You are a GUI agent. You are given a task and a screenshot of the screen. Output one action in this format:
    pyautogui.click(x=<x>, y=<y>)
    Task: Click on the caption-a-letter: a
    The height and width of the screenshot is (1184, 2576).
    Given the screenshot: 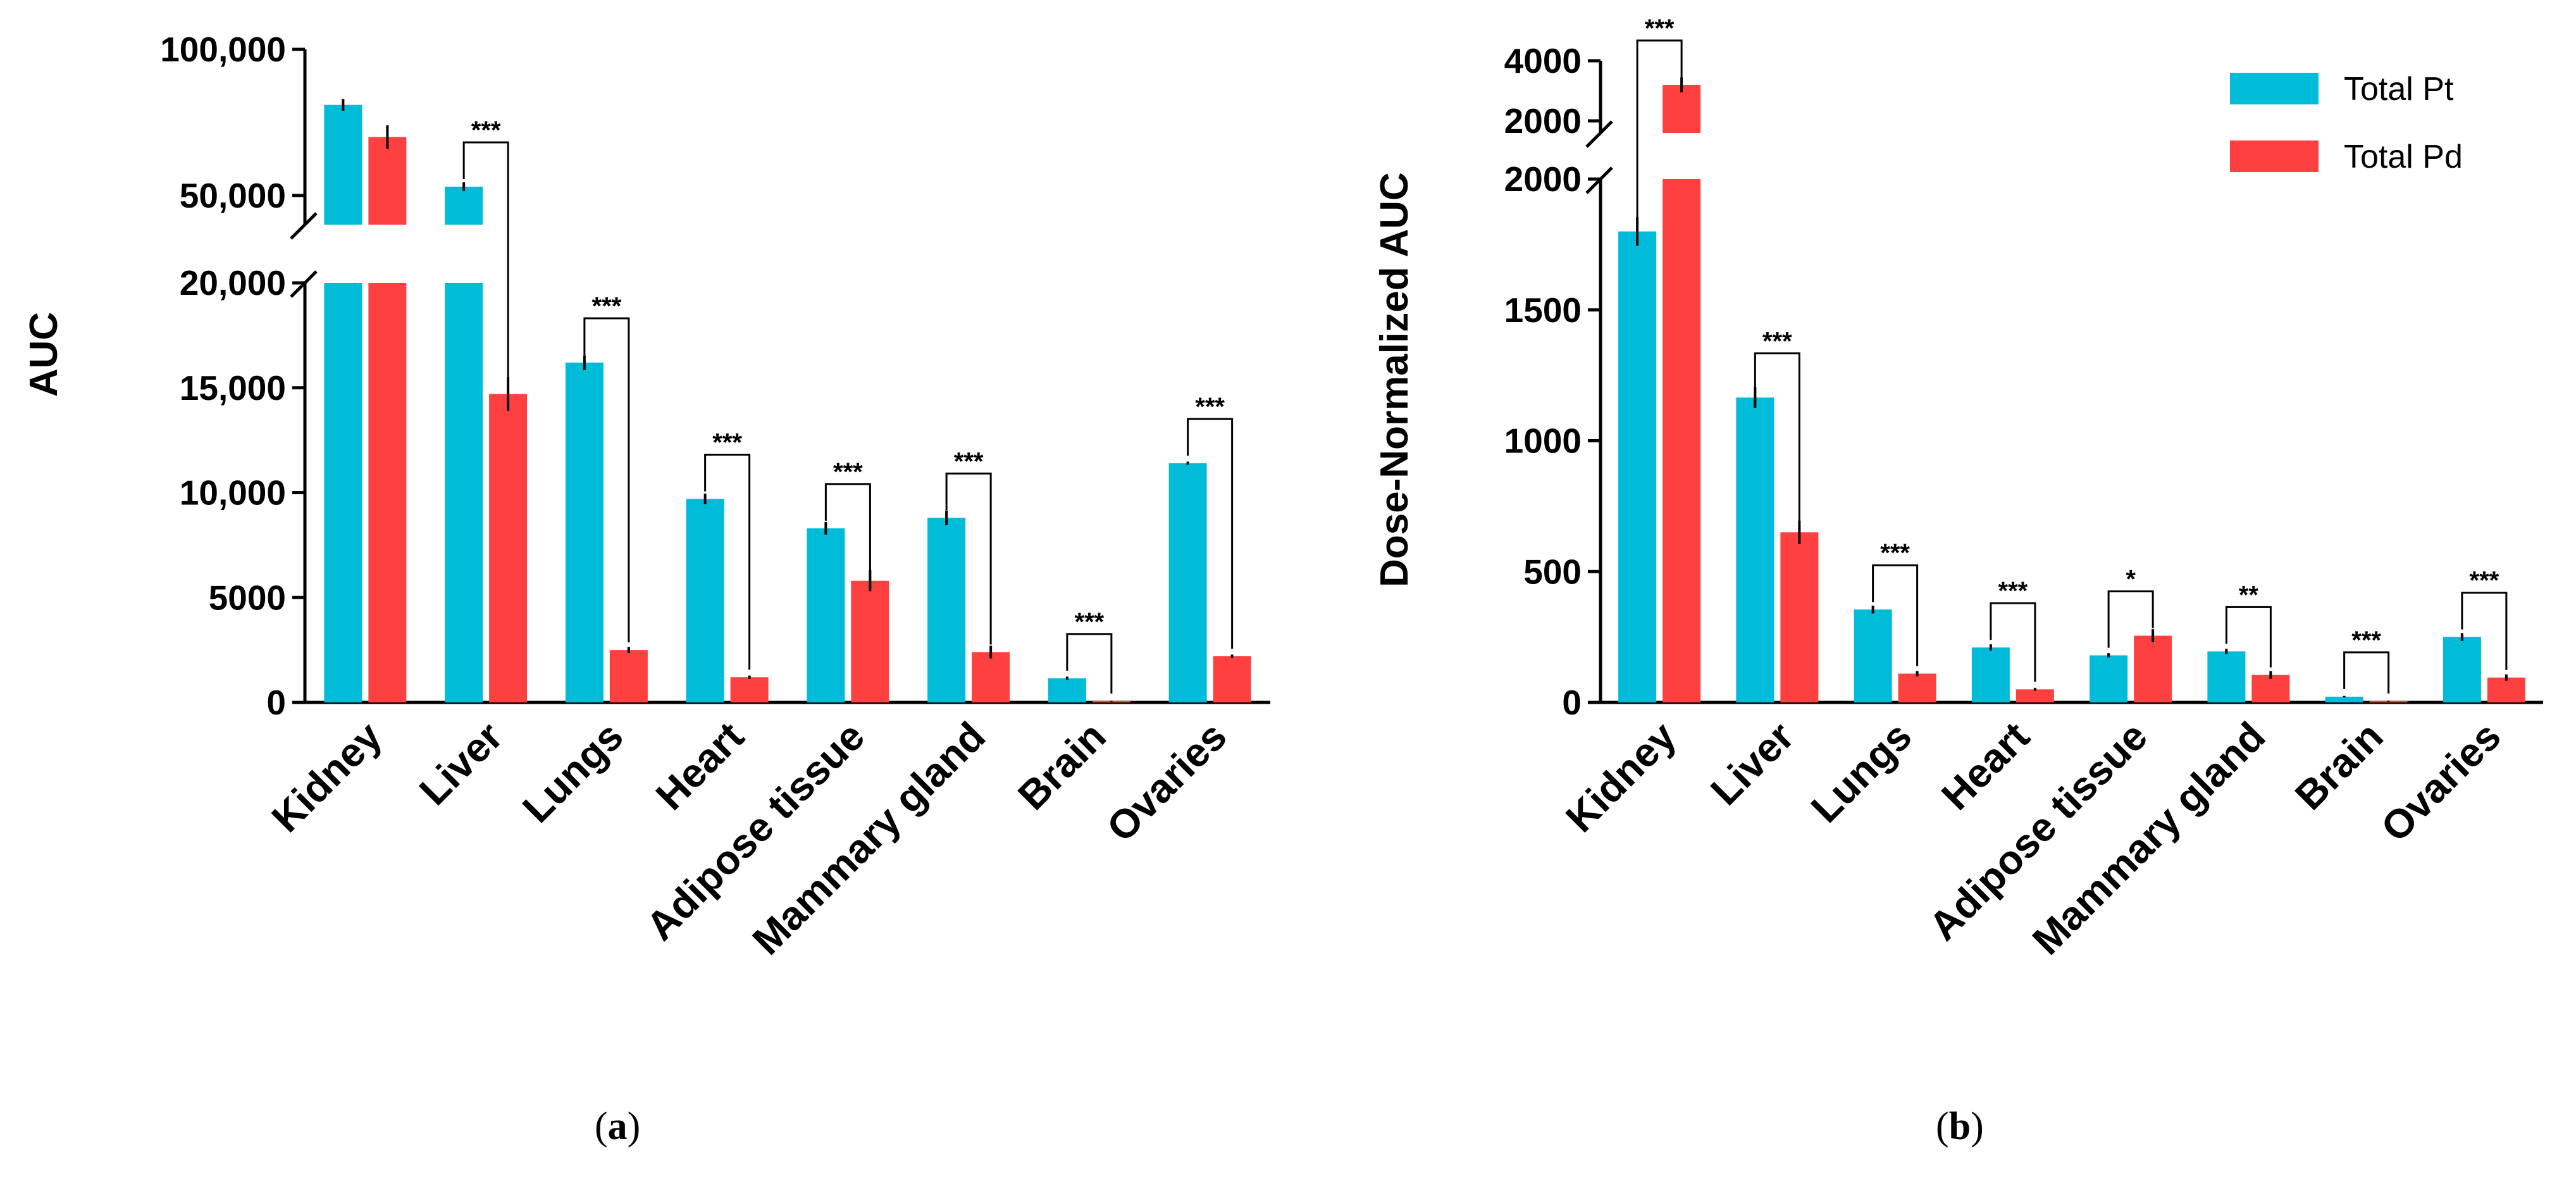 What is the action you would take?
    pyautogui.click(x=617, y=1126)
    